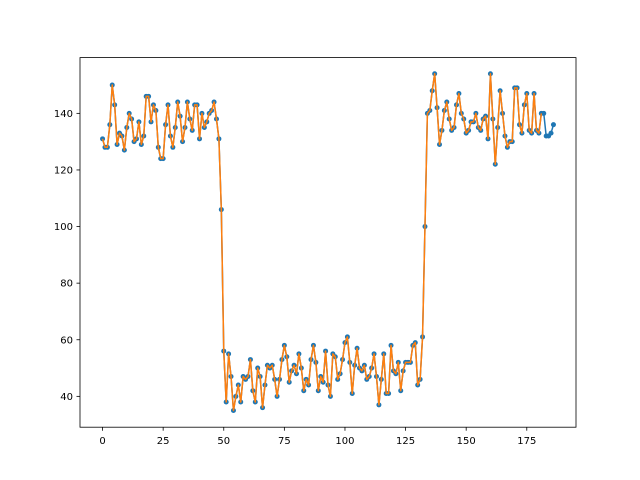  What do you see at coordinates (466, 441) in the screenshot?
I see `x-tick-label: 150` at bounding box center [466, 441].